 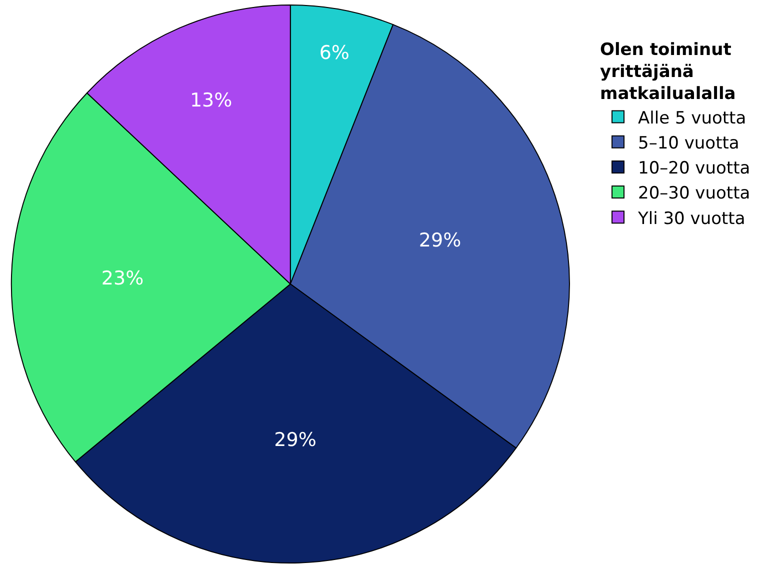 What do you see at coordinates (122, 279) in the screenshot?
I see `data-label: 23%` at bounding box center [122, 279].